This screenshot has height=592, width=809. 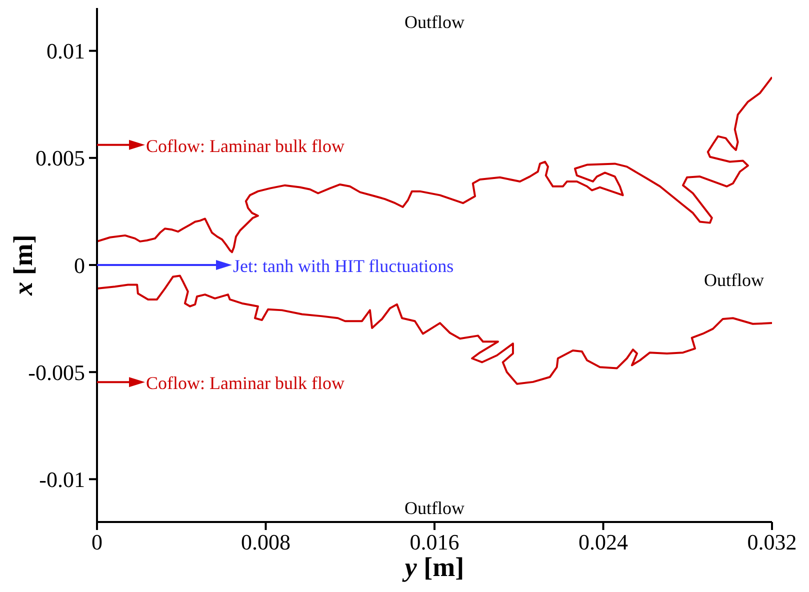 I want to click on y-tick-label: -0.005, so click(x=56, y=372).